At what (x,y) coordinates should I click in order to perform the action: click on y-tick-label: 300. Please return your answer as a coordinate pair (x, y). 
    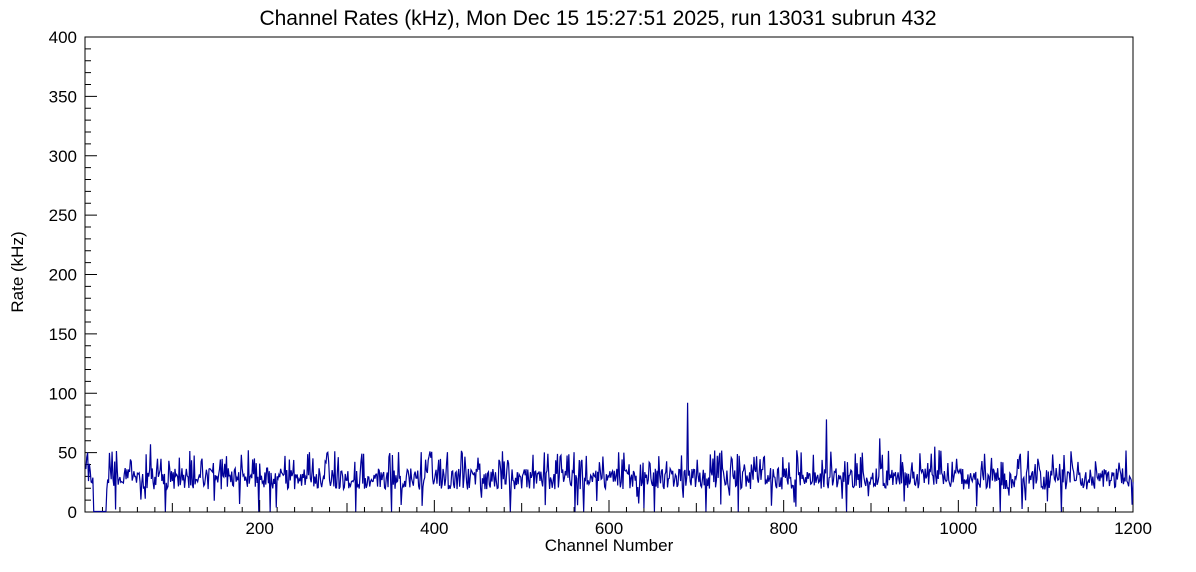
    Looking at the image, I should click on (63, 156).